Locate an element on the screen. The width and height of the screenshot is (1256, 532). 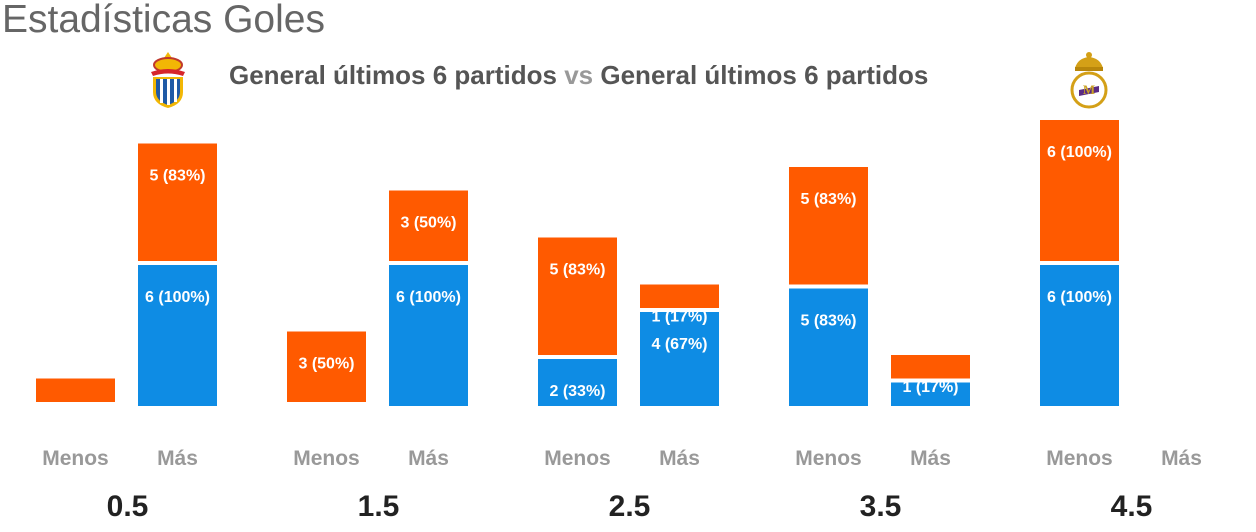
g4_5-menos-away-label: 6 (100%) is located at coordinates (1079, 297).